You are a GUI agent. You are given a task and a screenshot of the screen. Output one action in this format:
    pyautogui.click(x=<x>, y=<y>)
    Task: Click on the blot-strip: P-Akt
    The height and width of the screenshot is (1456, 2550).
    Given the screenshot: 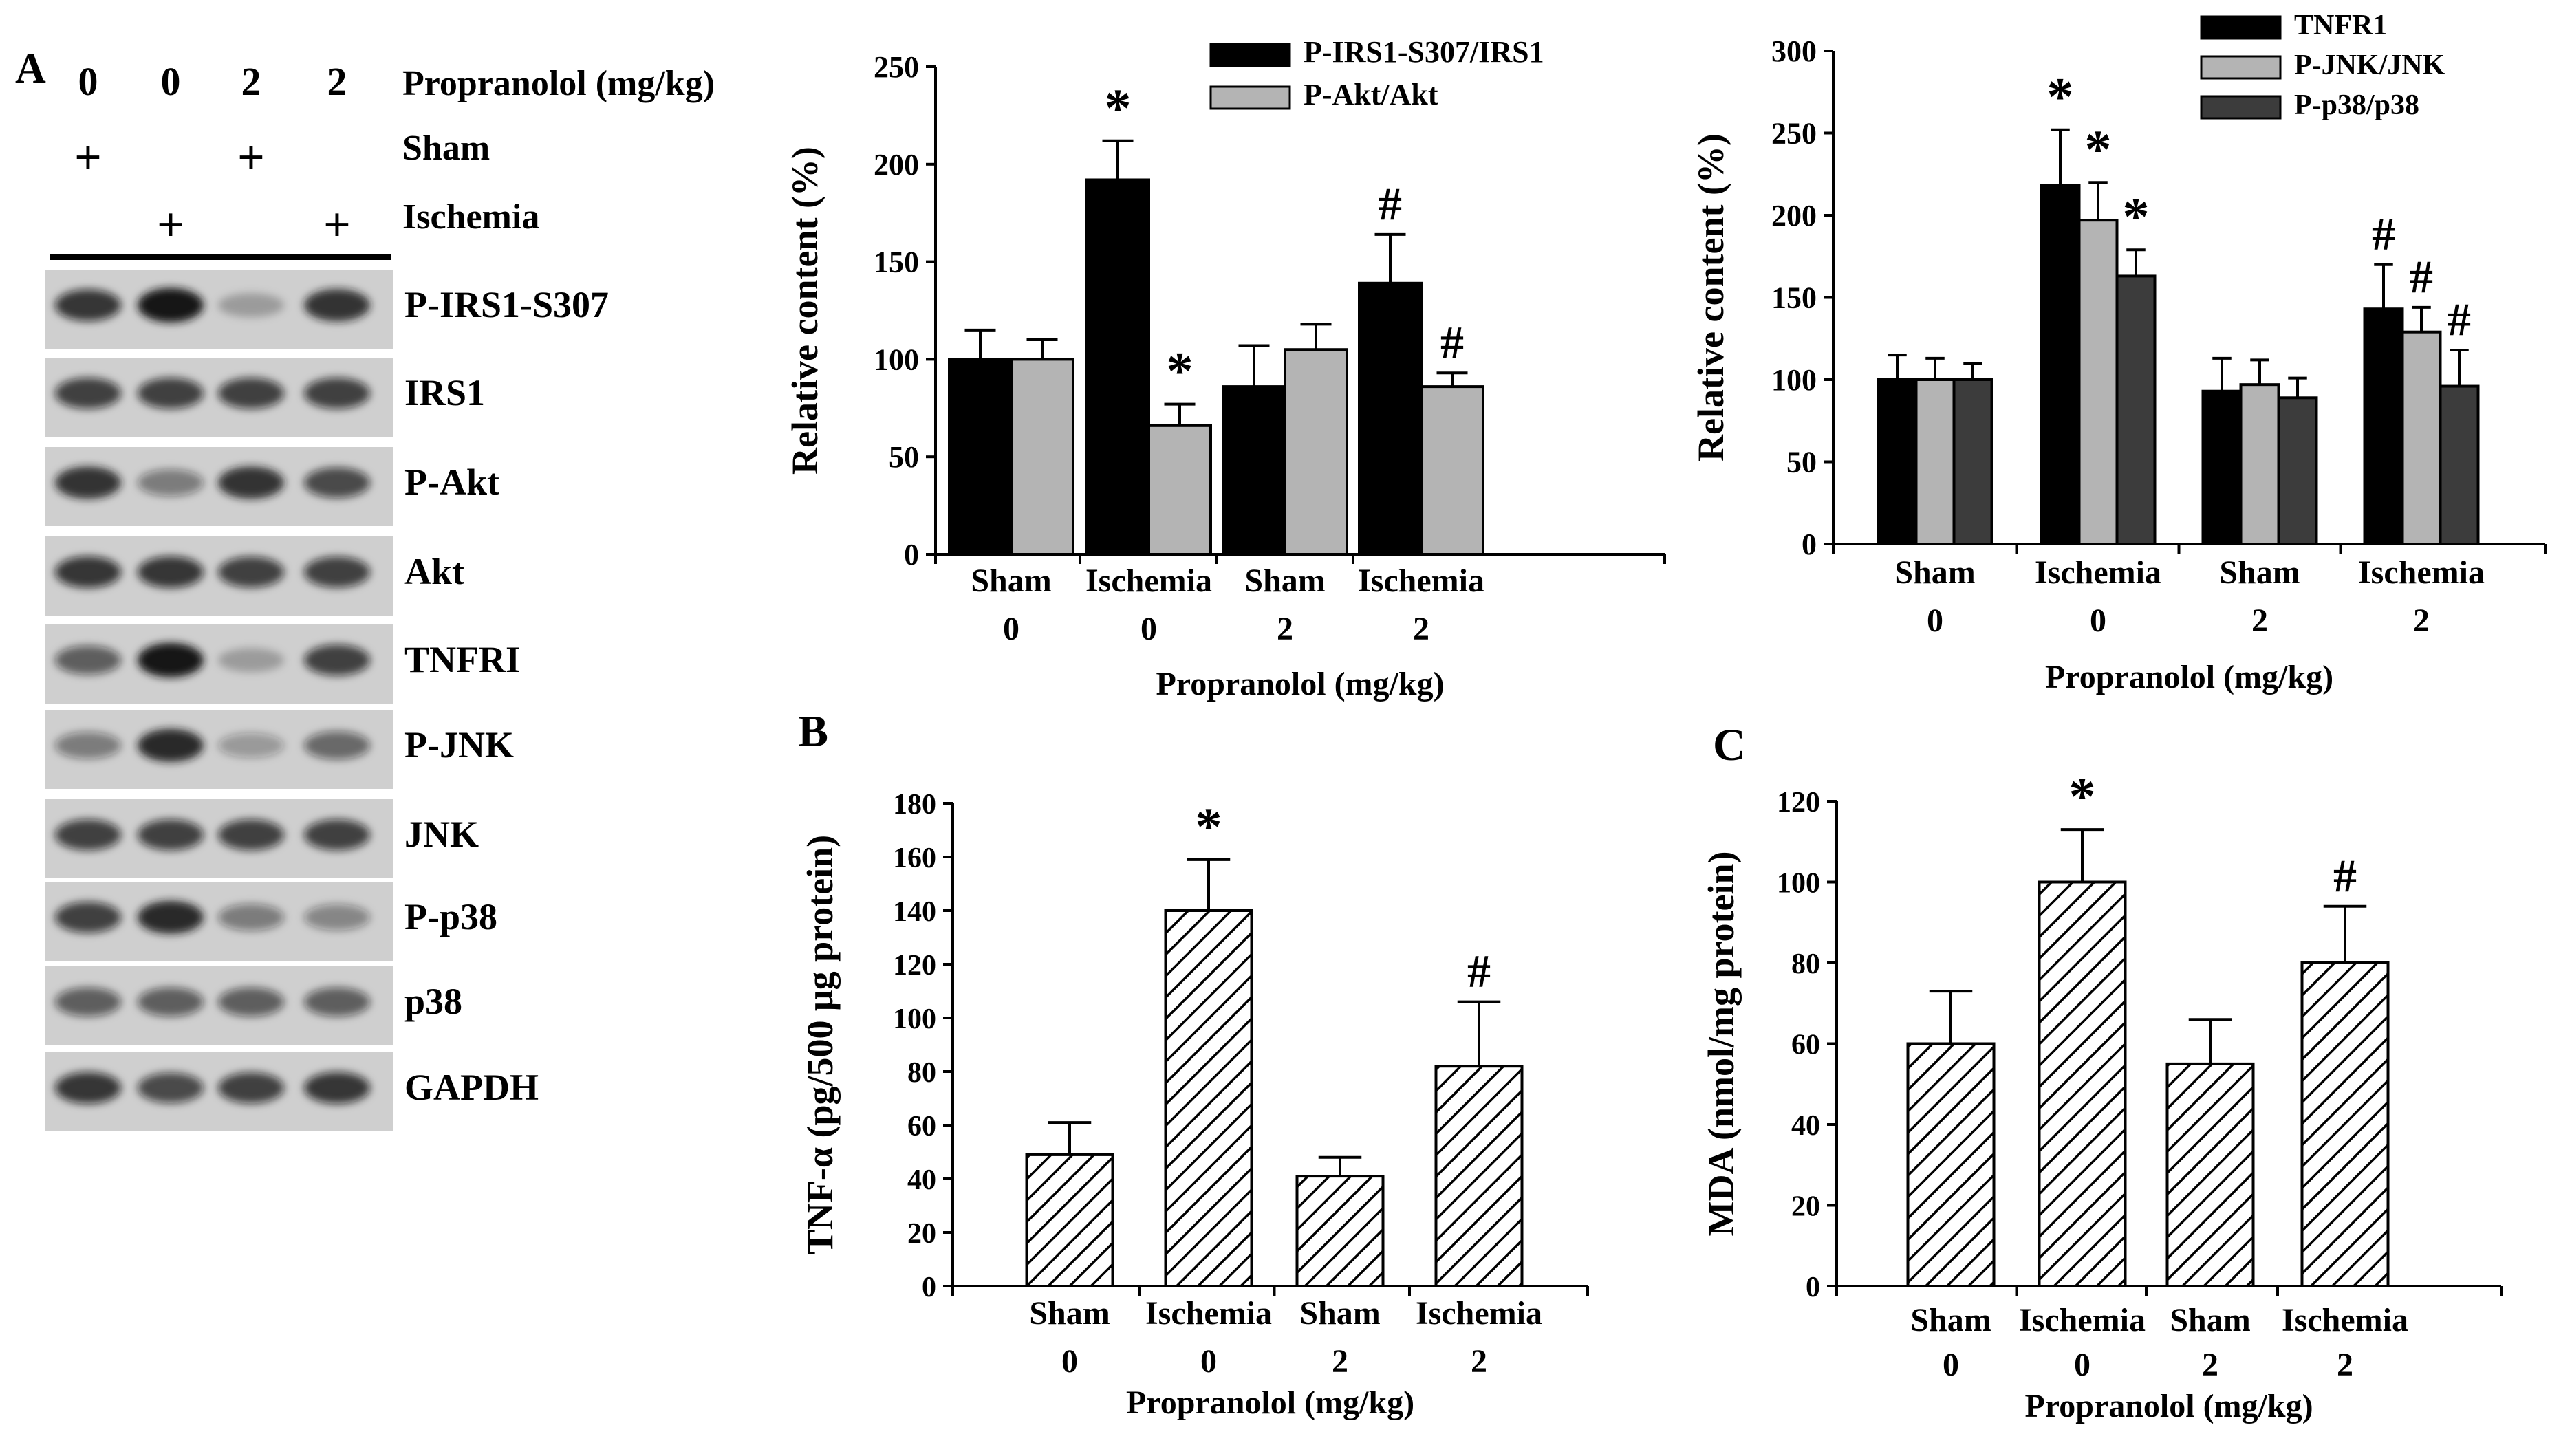 What is the action you would take?
    pyautogui.click(x=272, y=486)
    